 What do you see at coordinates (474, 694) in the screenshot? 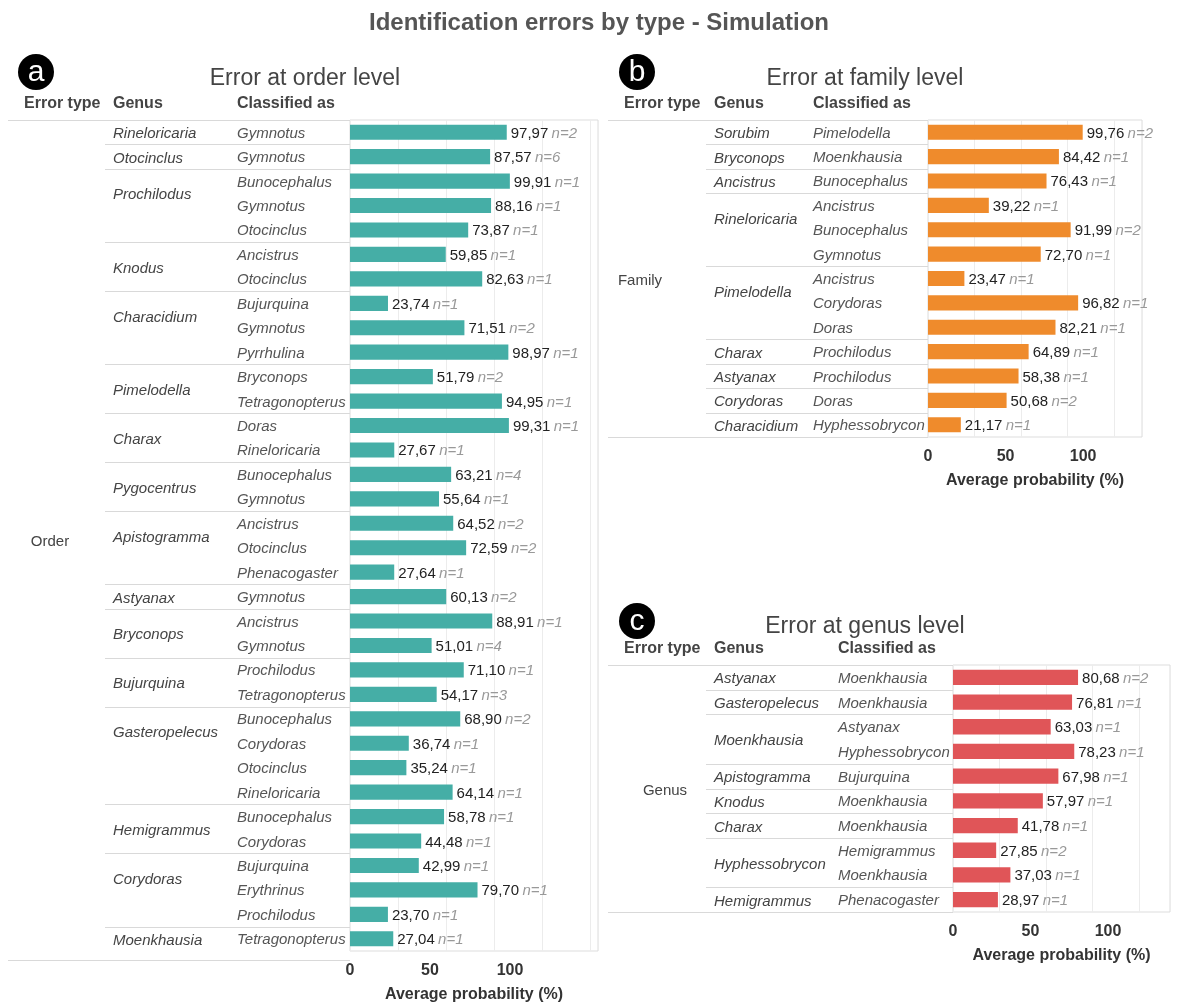
I see `data-label: 54,17 n=3` at bounding box center [474, 694].